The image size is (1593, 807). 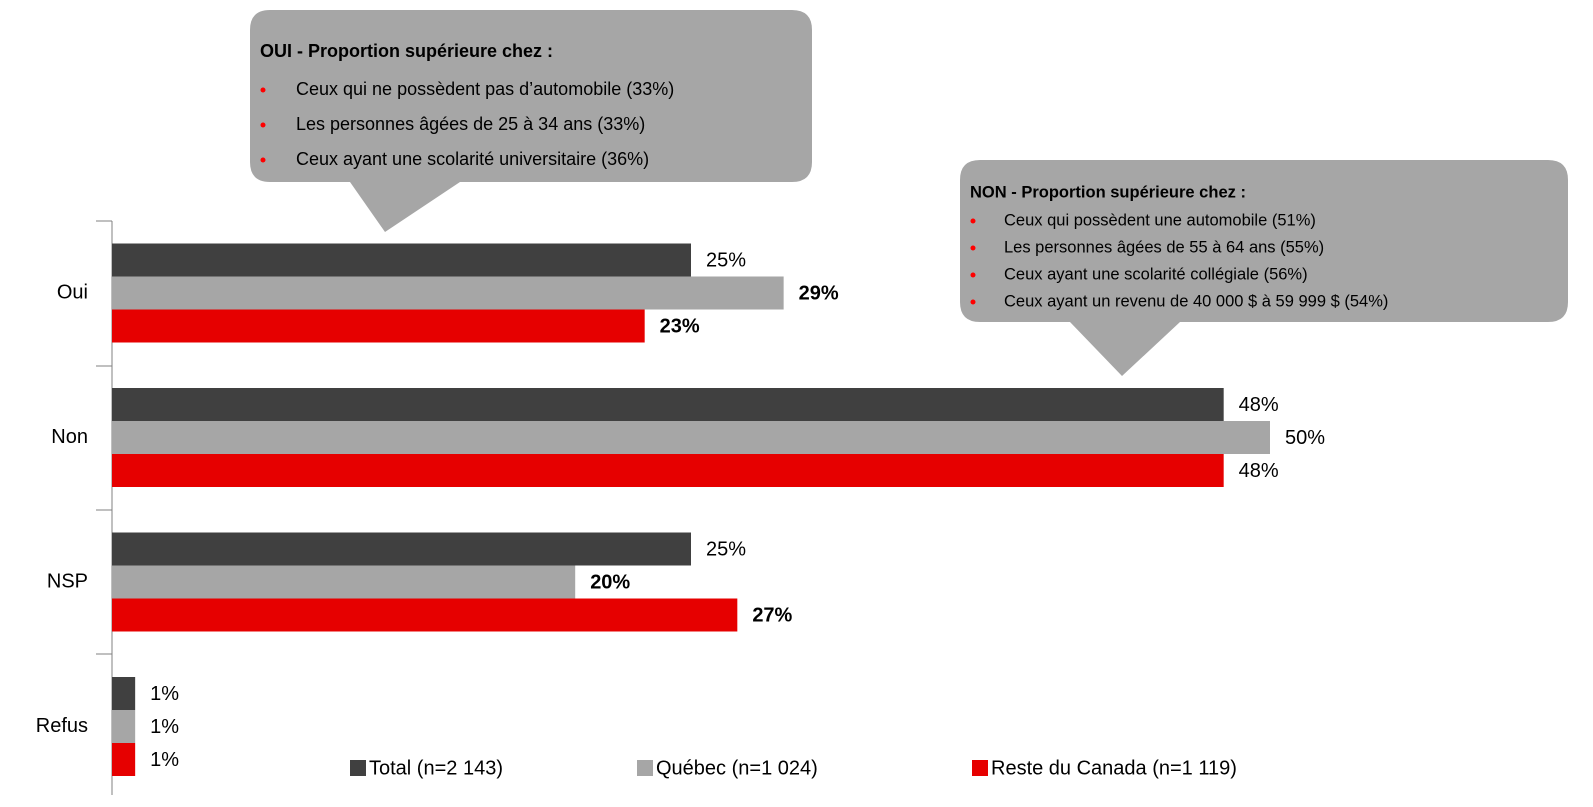 I want to click on value-label: 23%, so click(x=680, y=326).